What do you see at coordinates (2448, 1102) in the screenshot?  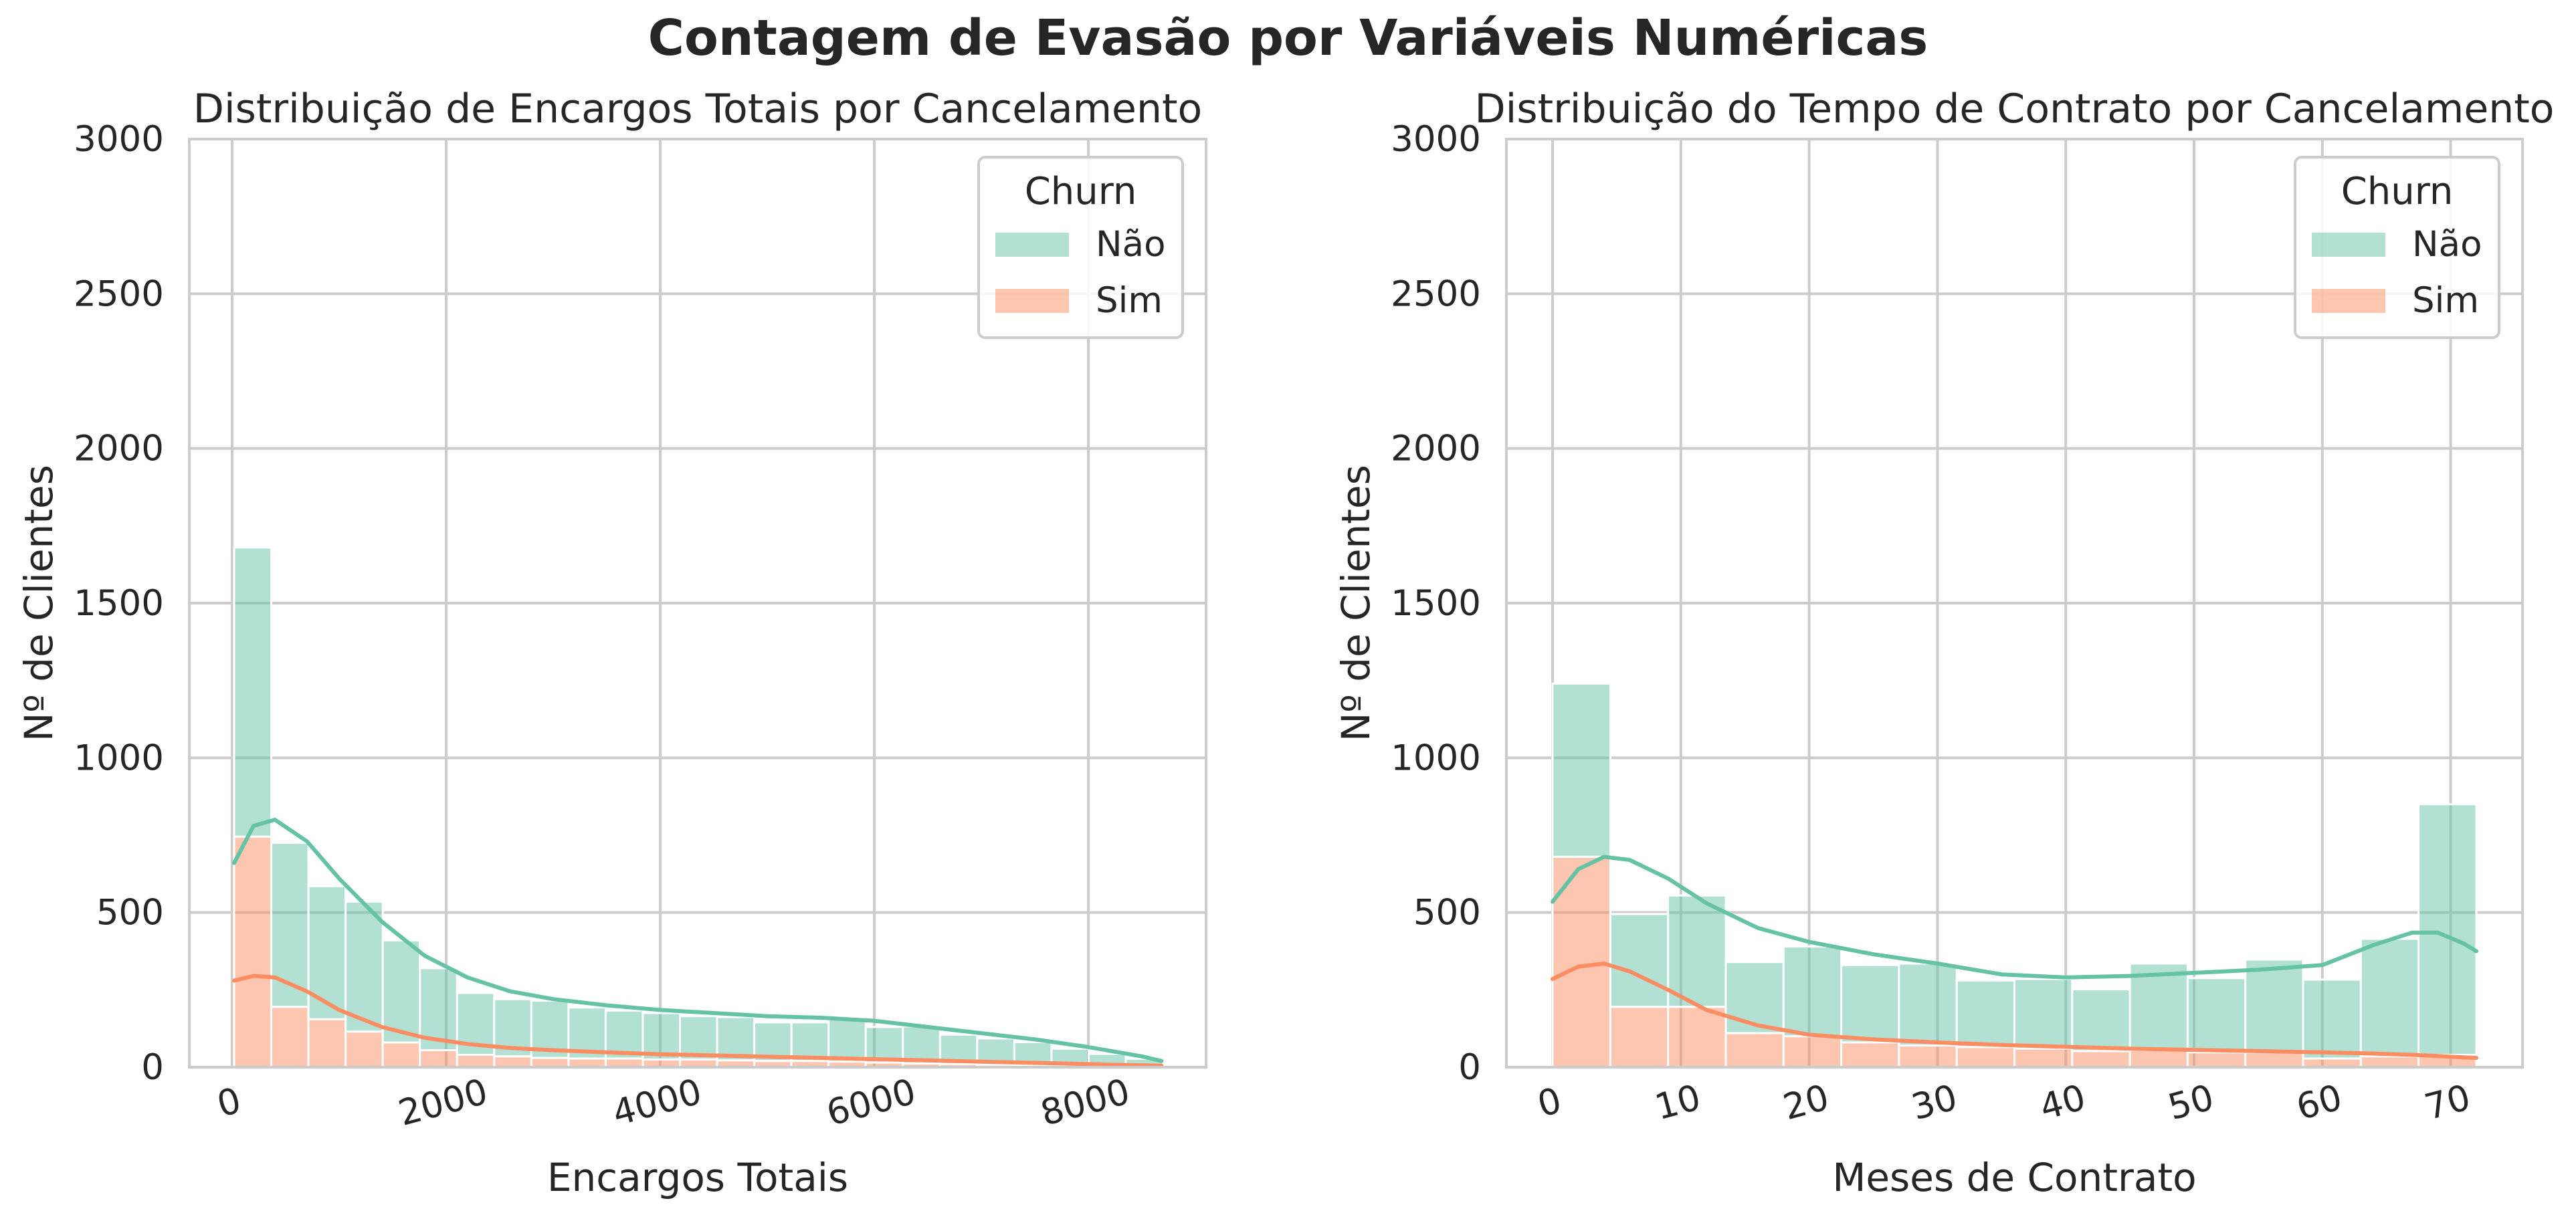 I see `x-tick-label: 70` at bounding box center [2448, 1102].